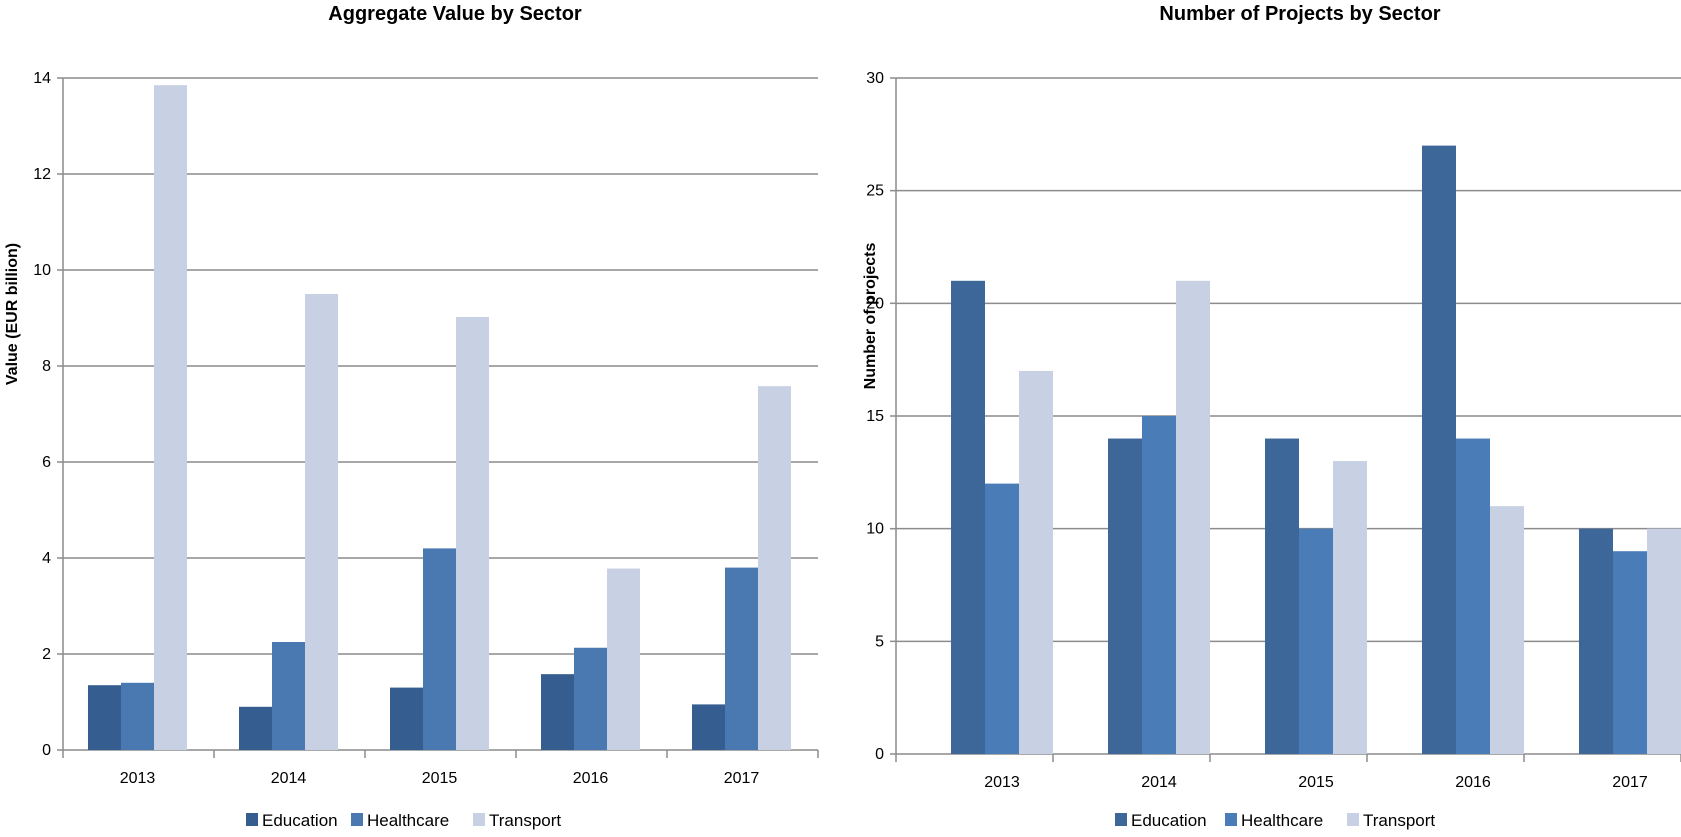 This screenshot has width=1681, height=837. I want to click on chart-title: Number of Projects by Sector, so click(1299, 14).